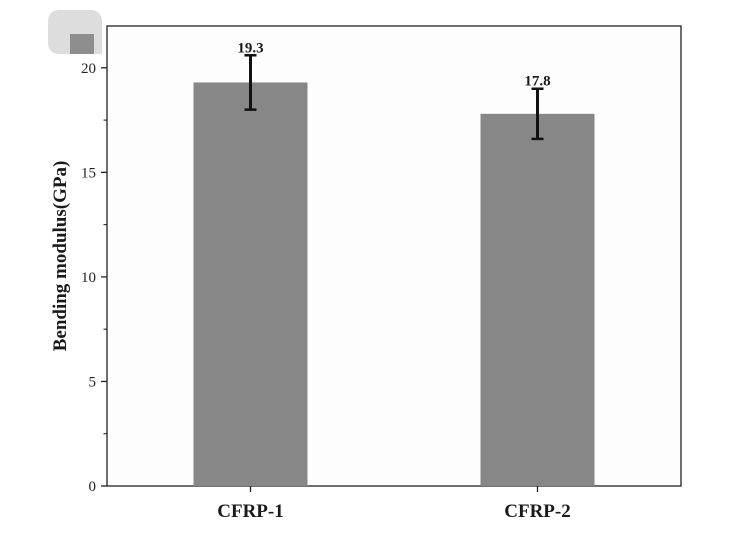 This screenshot has width=736, height=542. What do you see at coordinates (88, 278) in the screenshot?
I see `y-tick-label: 10` at bounding box center [88, 278].